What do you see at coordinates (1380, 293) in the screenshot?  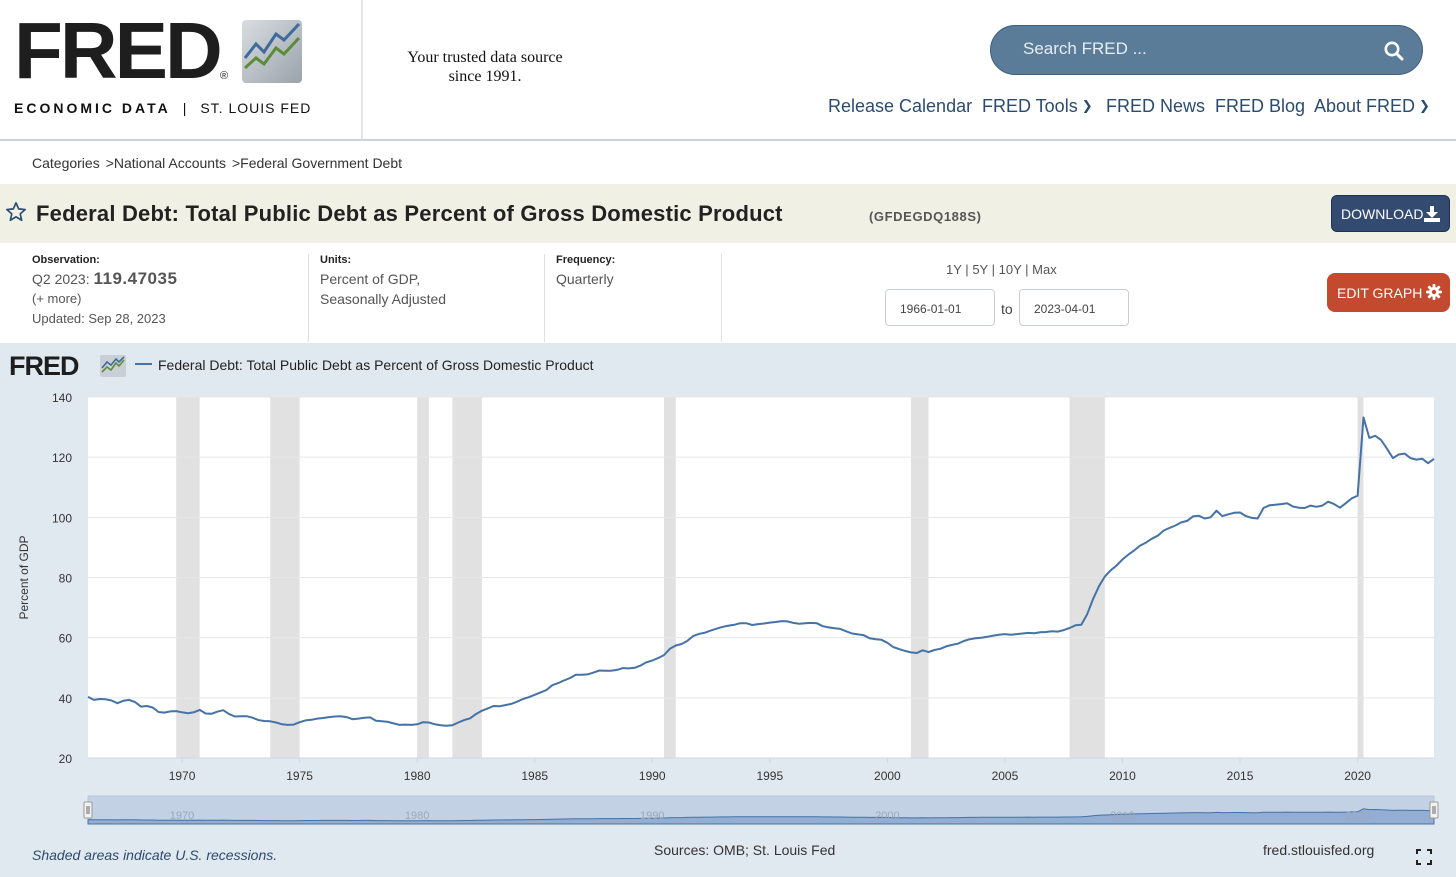 I see `edit-graph-label: EDIT GRAPH` at bounding box center [1380, 293].